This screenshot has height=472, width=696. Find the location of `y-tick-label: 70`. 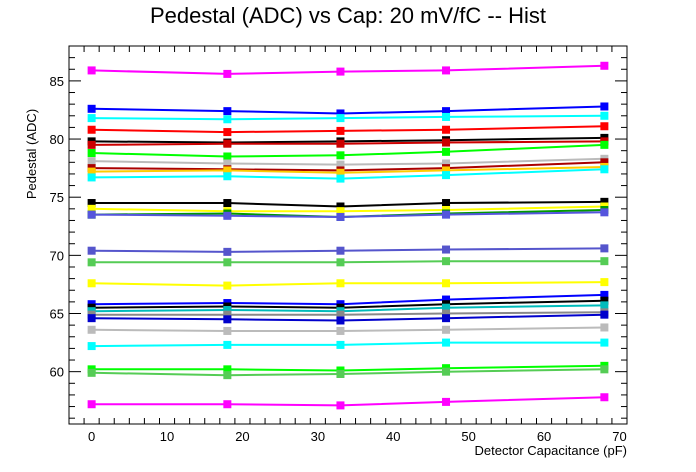

y-tick-label: 70 is located at coordinates (57, 255).